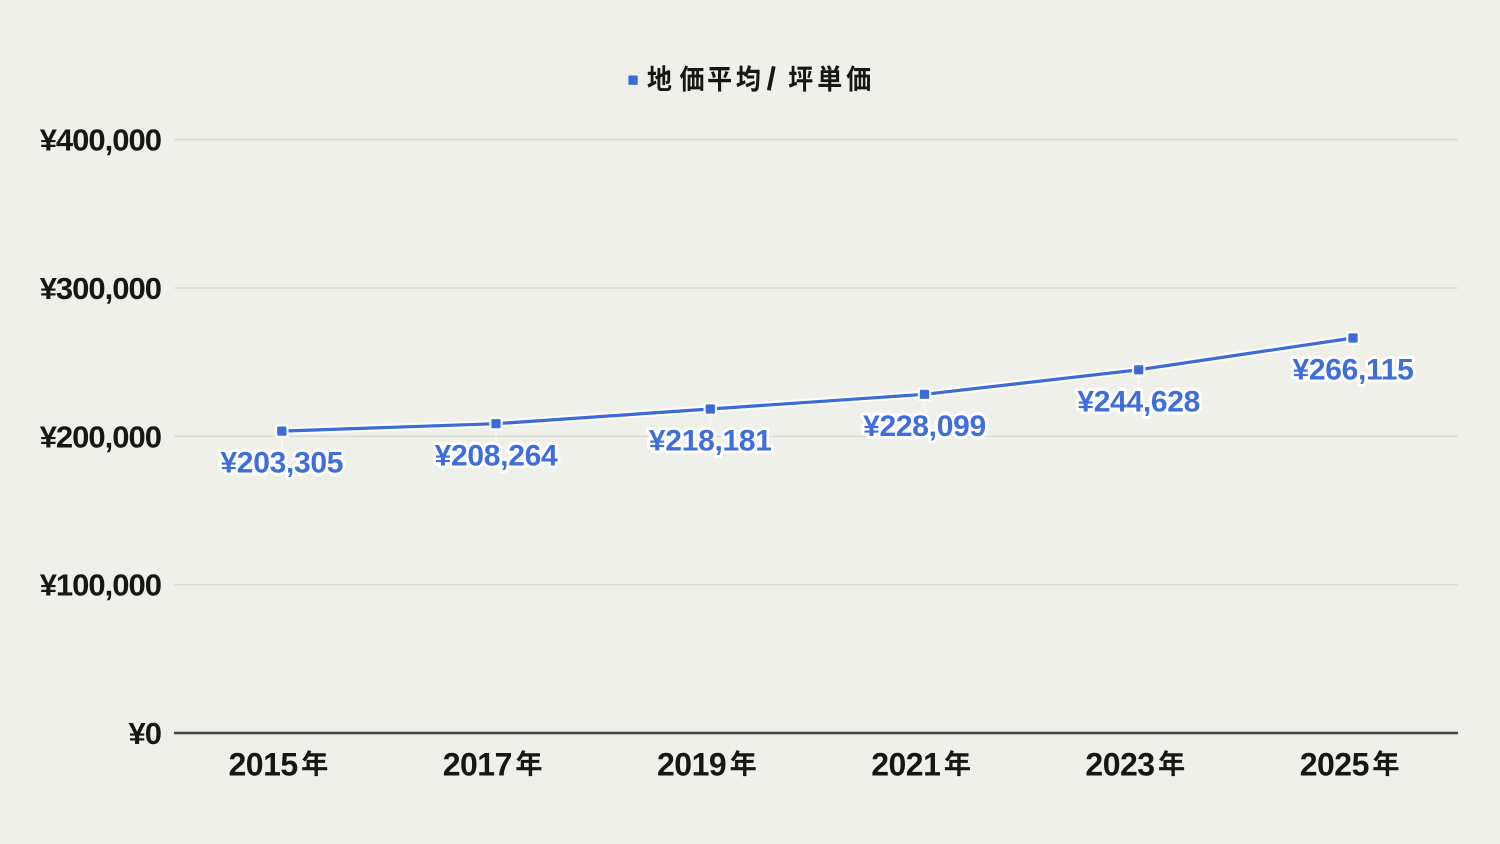  I want to click on svg-text: 2021, so click(905, 764).